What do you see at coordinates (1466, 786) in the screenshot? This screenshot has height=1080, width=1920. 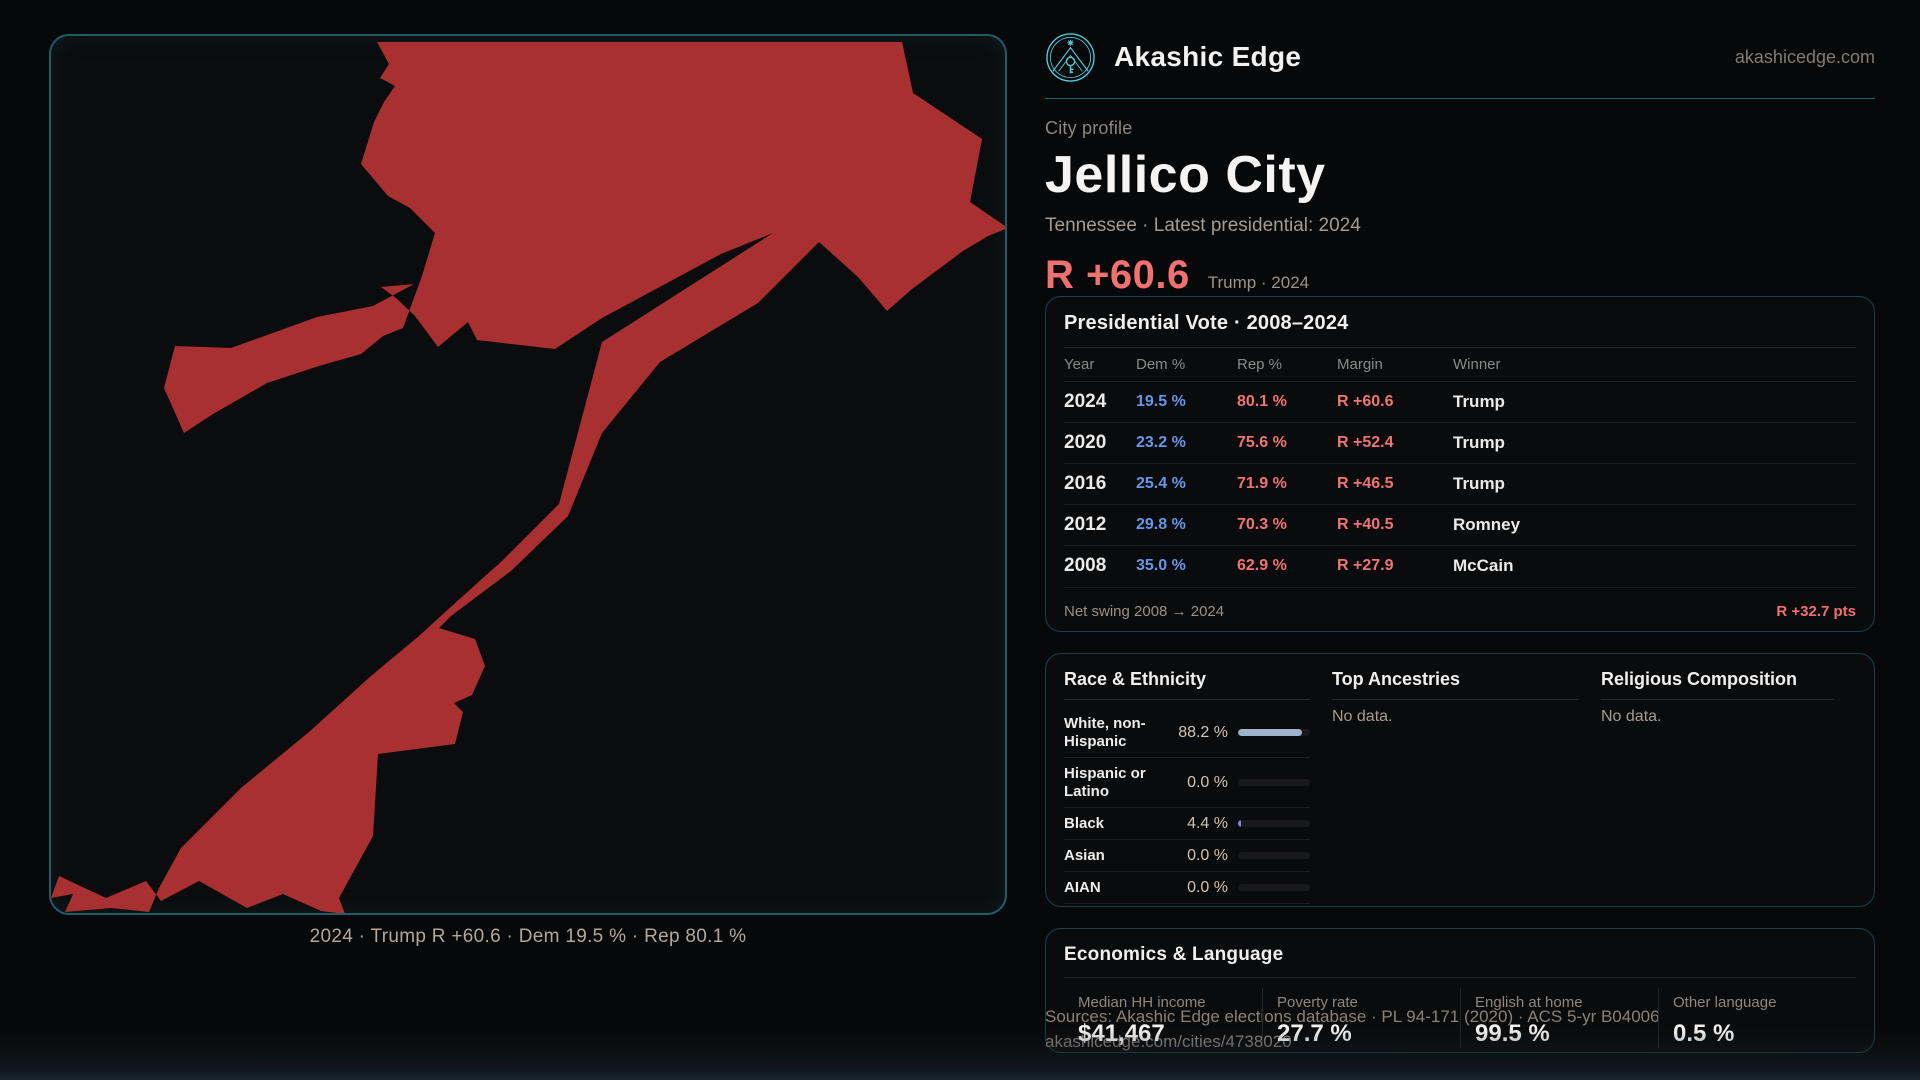 I see `top-ancestries-section: Top Ancestries No data.` at bounding box center [1466, 786].